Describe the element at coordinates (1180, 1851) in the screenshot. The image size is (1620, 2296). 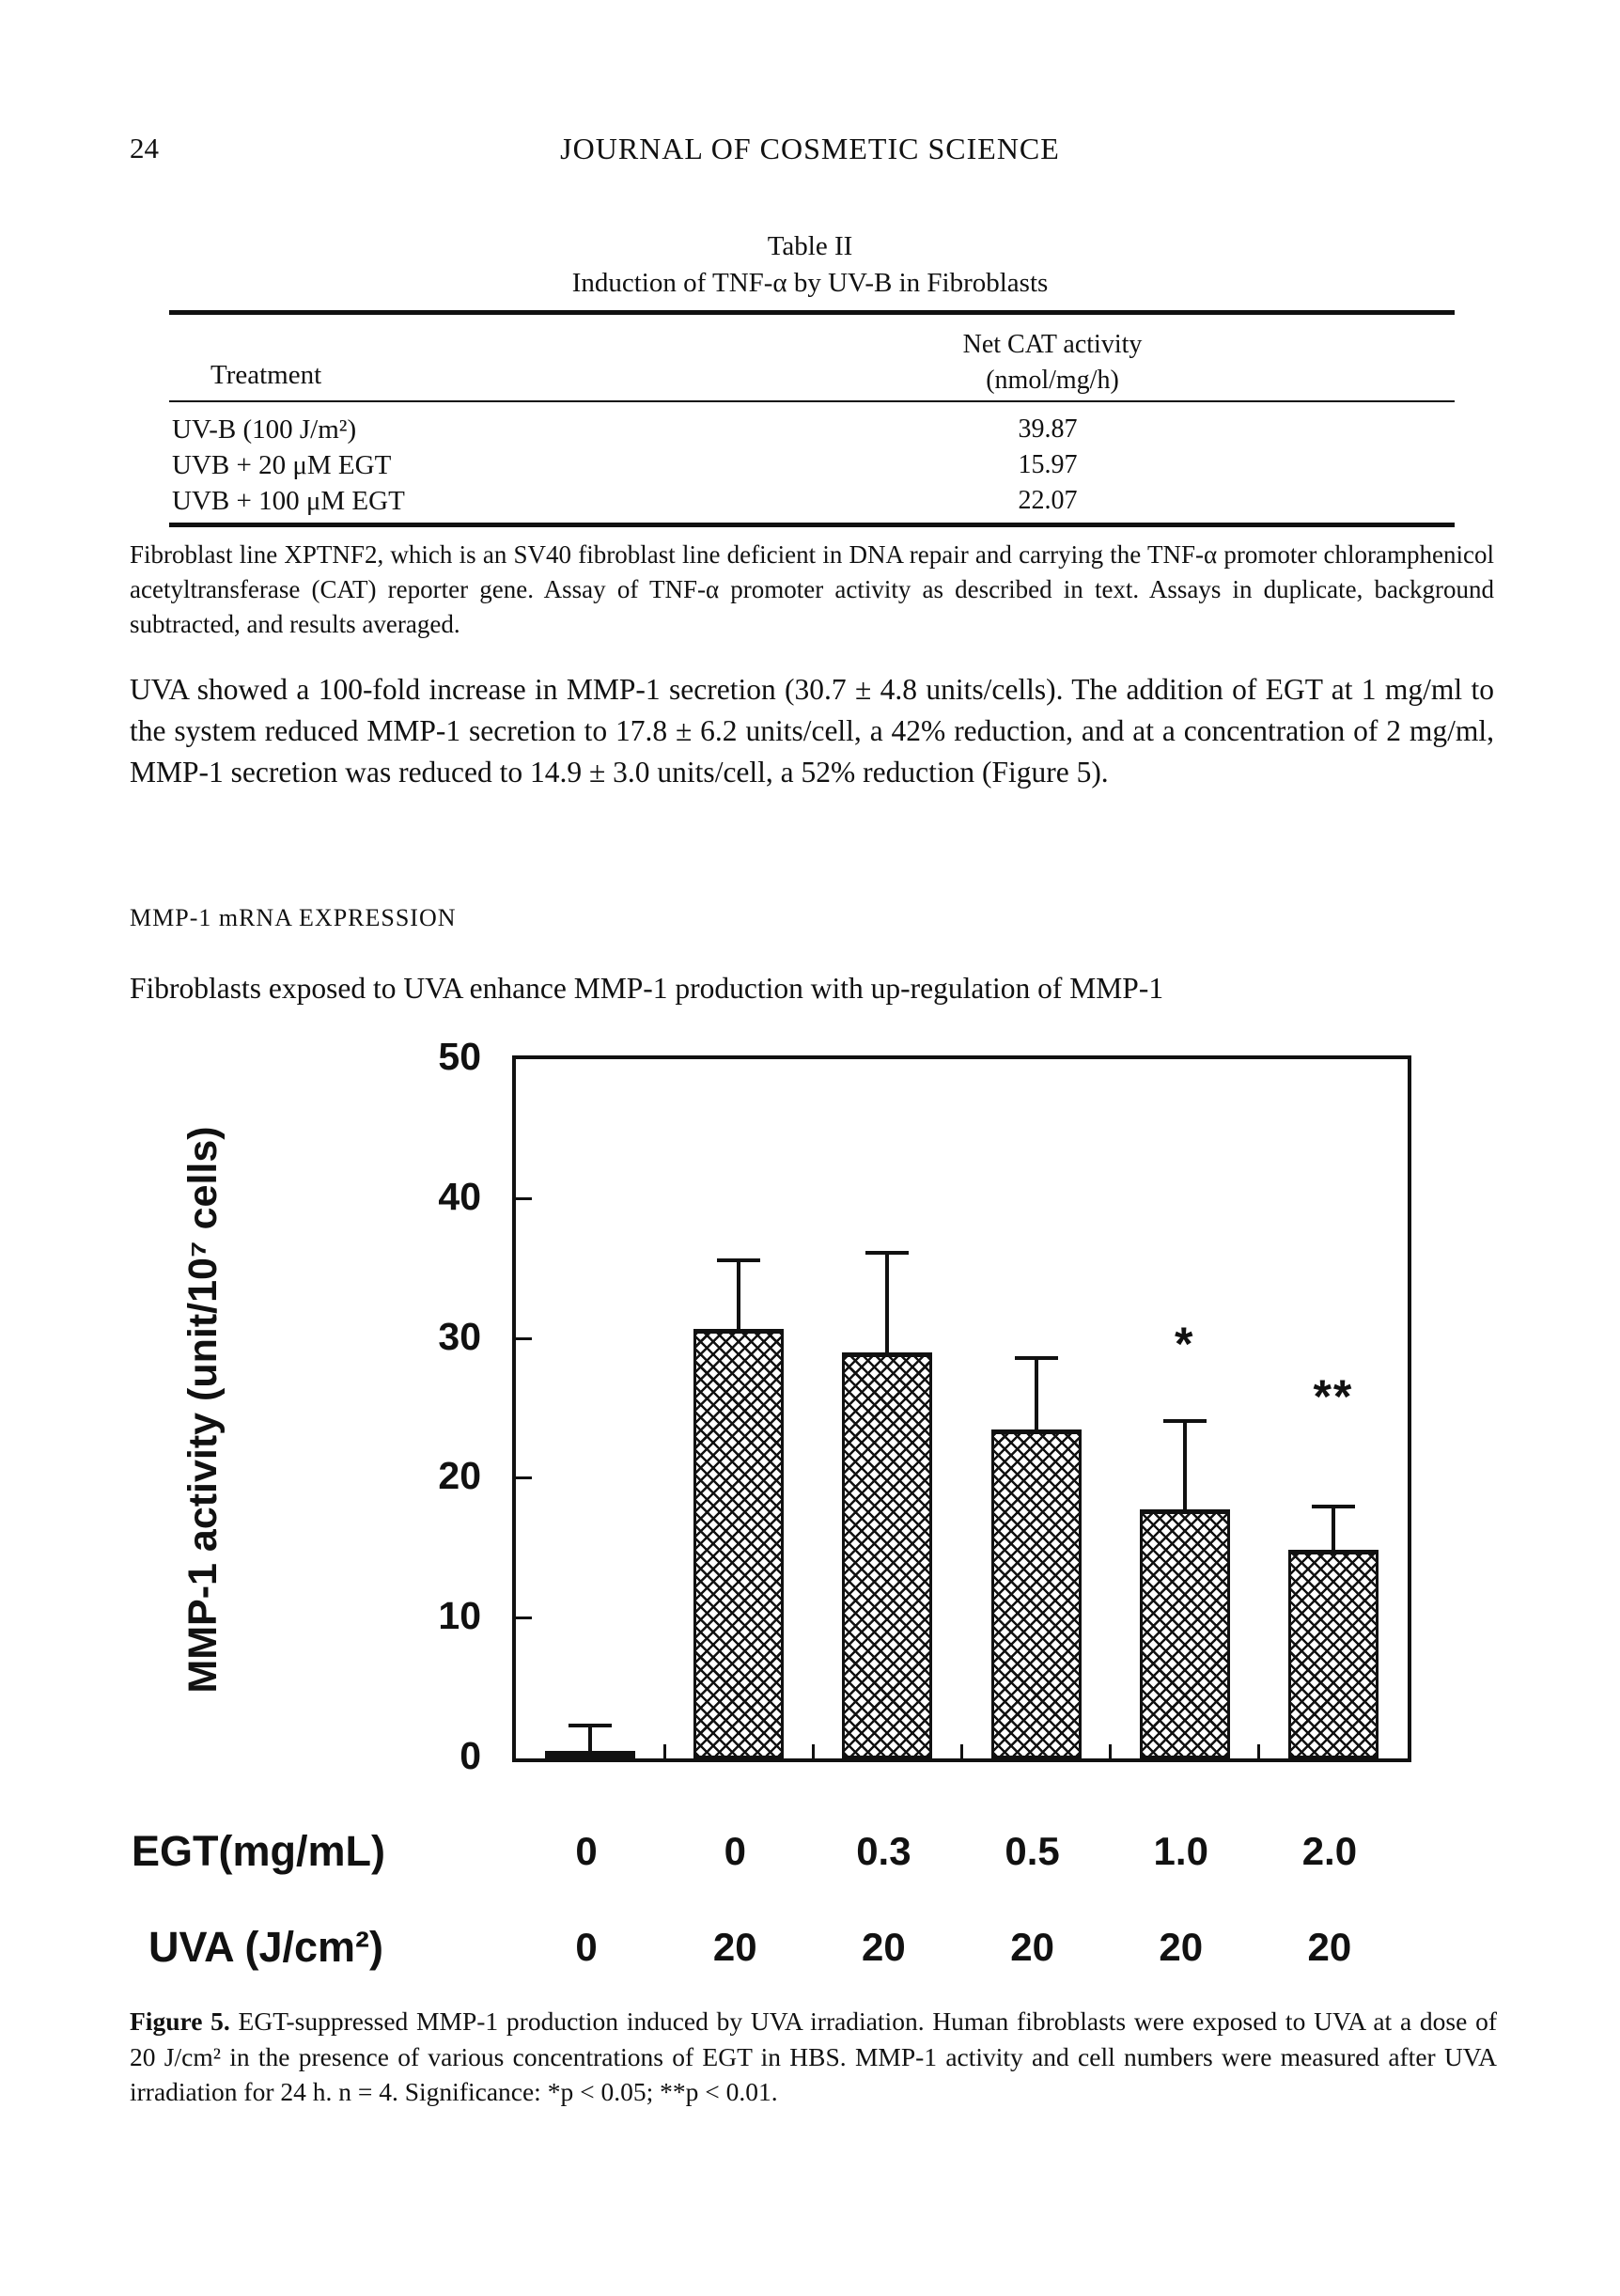
I see `x-category-value: 1.0` at that location.